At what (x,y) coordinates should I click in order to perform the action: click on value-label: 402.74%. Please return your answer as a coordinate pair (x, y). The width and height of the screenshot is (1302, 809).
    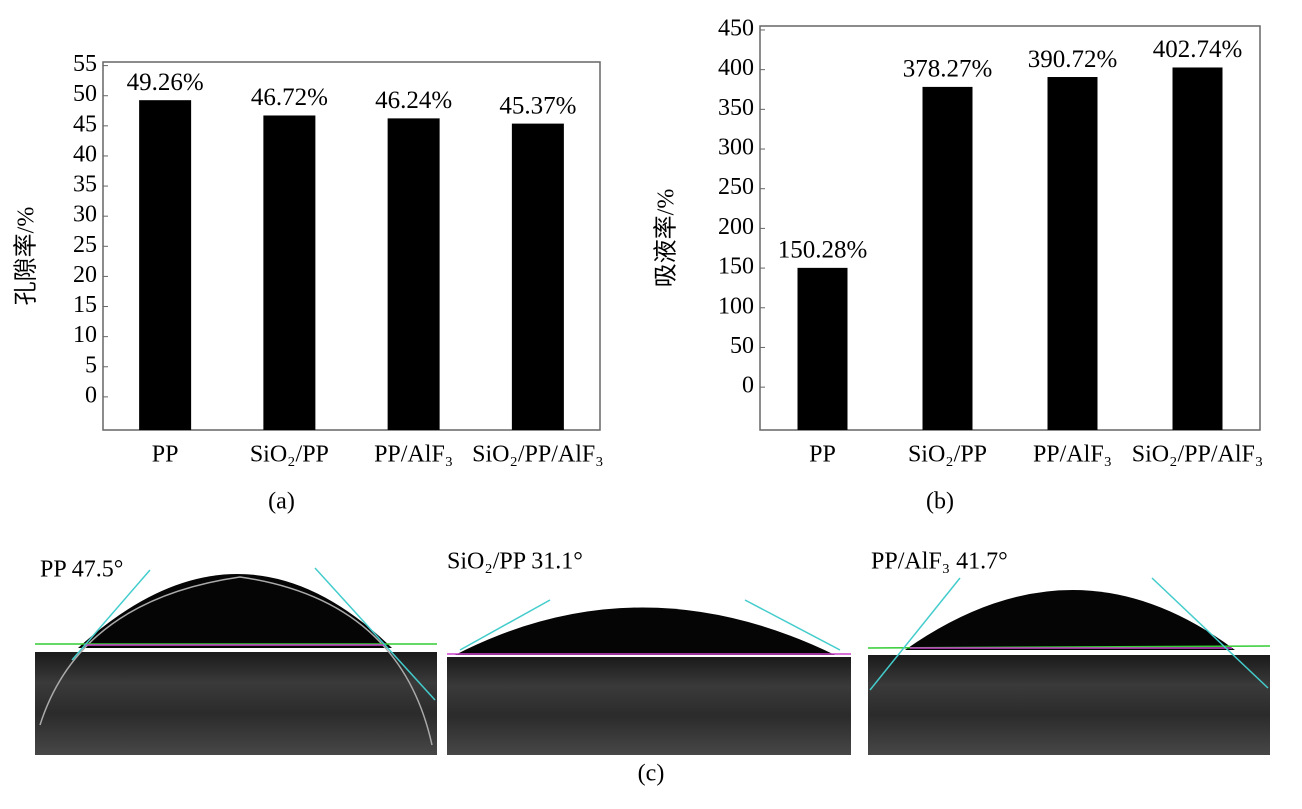
    Looking at the image, I should click on (1198, 49).